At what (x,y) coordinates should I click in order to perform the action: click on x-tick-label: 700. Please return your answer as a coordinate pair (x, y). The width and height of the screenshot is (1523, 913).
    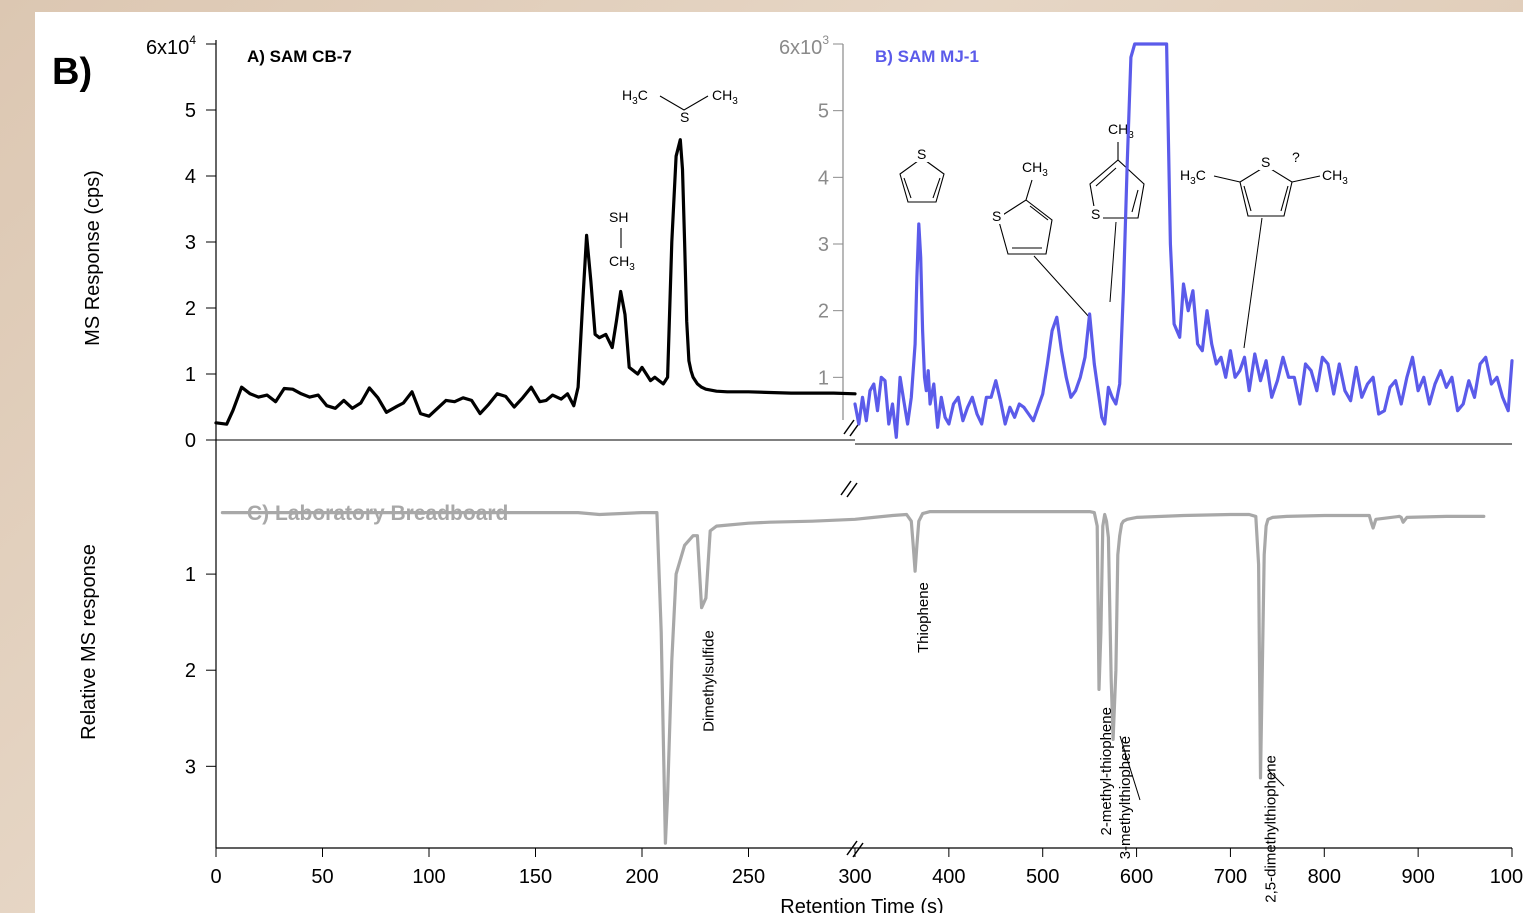
    Looking at the image, I should click on (1230, 877).